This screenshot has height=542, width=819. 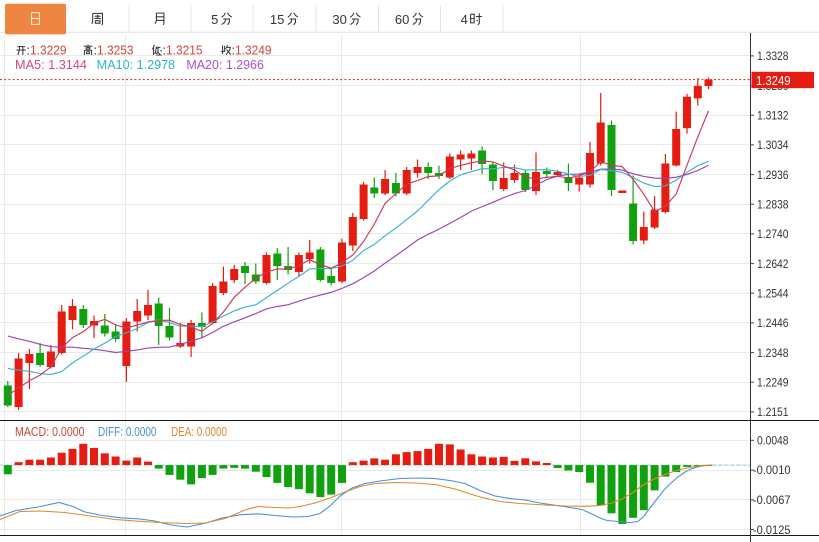 I want to click on svg-text: 1.2838, so click(x=773, y=204).